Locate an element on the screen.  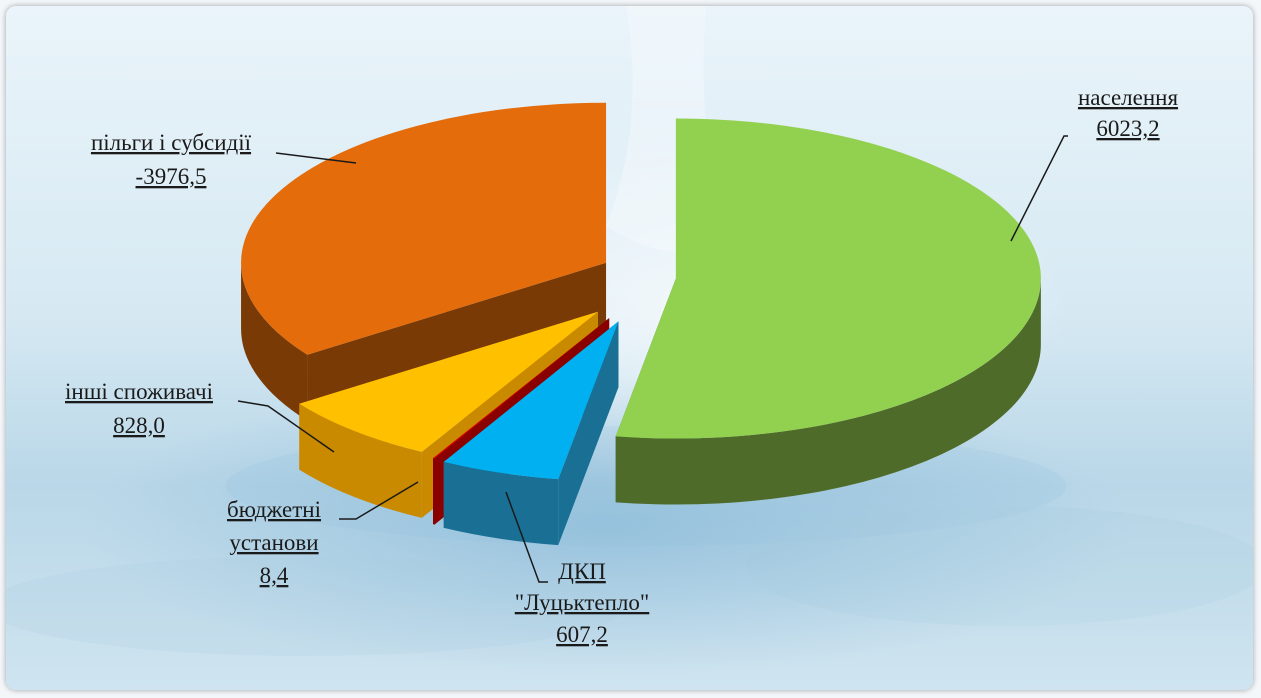
leader-line-inshi is located at coordinates (286, 426).